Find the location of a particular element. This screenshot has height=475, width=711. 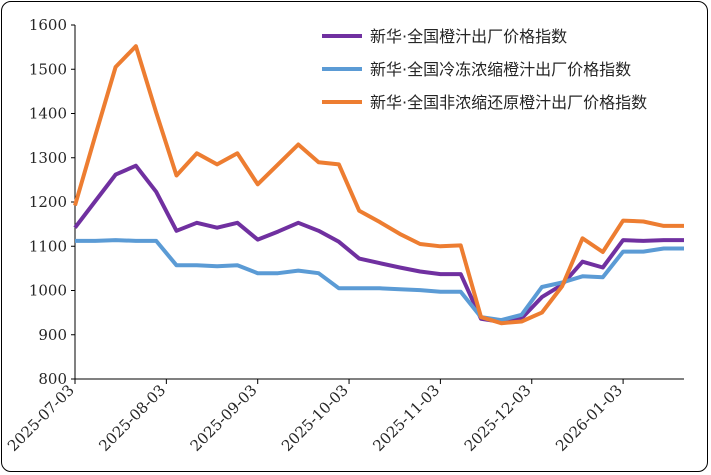

y-tick-label: 1600 is located at coordinates (48, 25).